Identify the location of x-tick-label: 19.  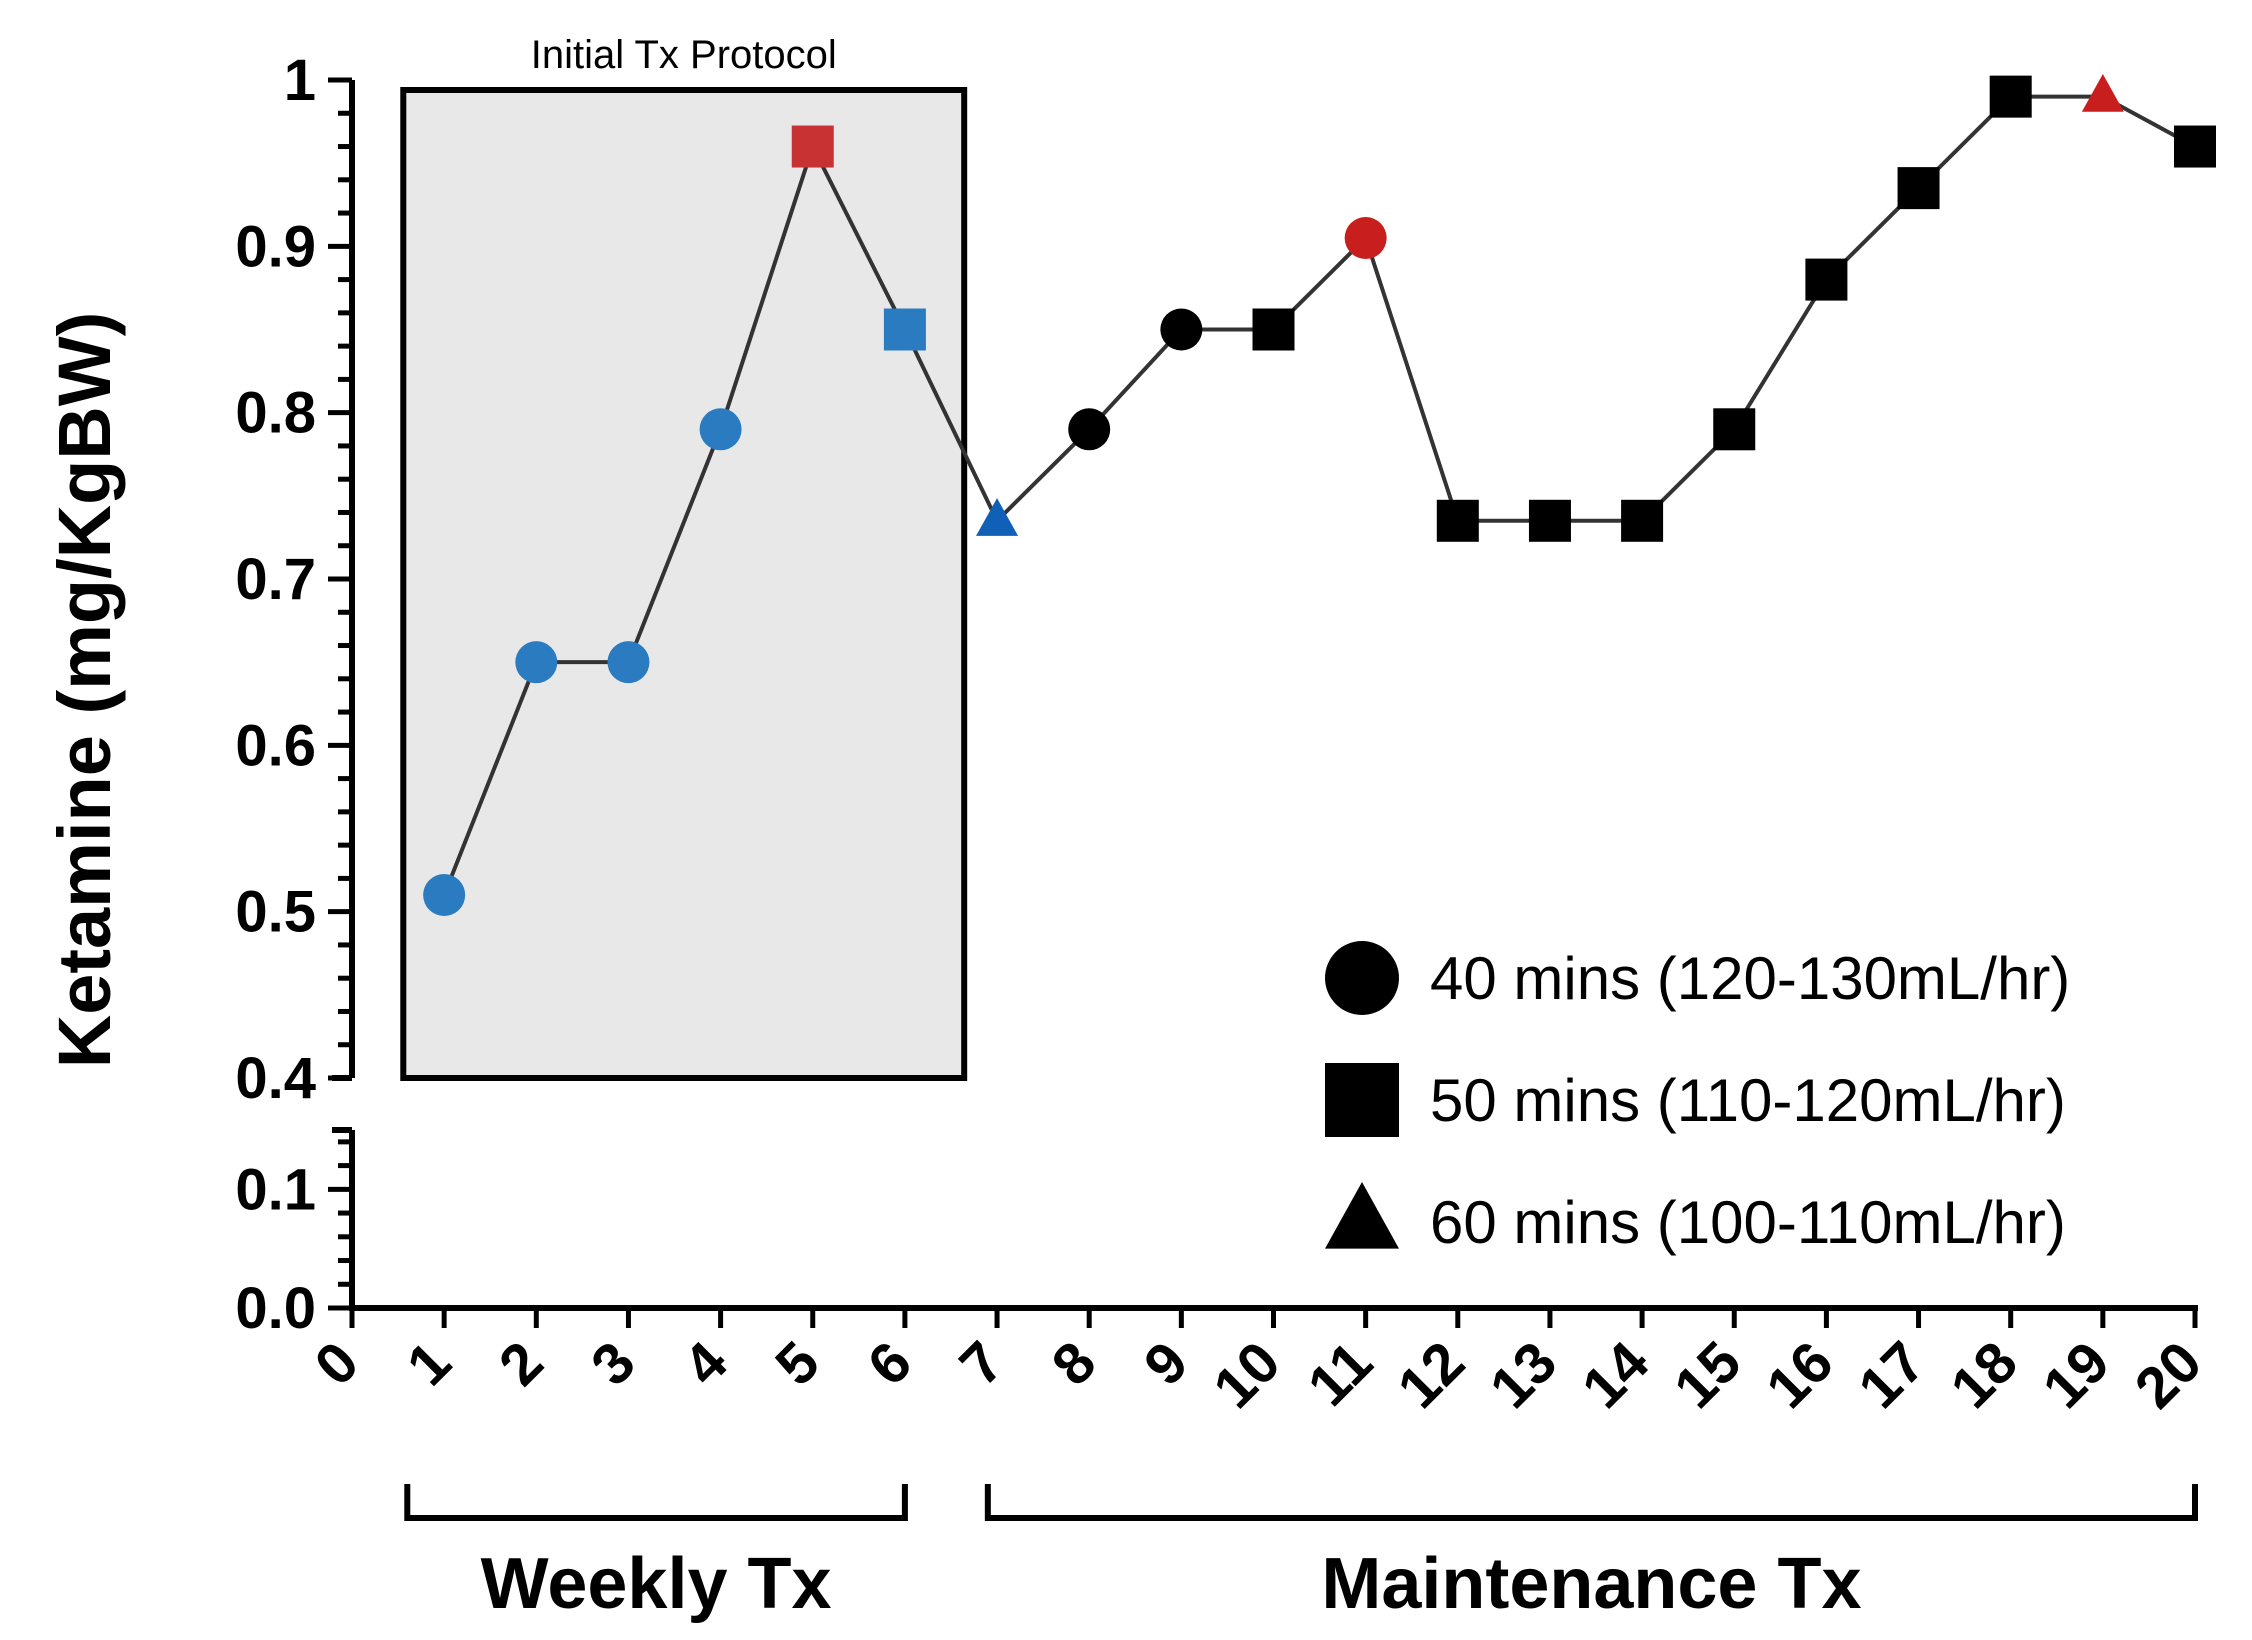
(2076, 1375).